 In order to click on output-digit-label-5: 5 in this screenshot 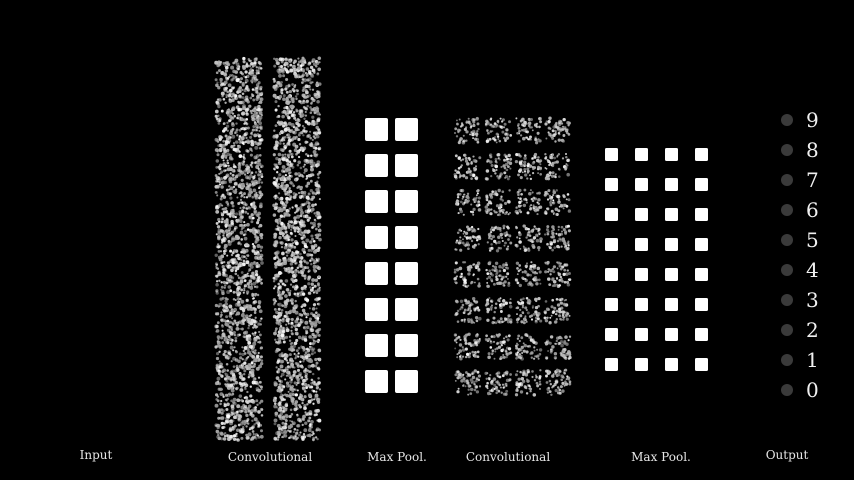, I will do `click(812, 240)`.